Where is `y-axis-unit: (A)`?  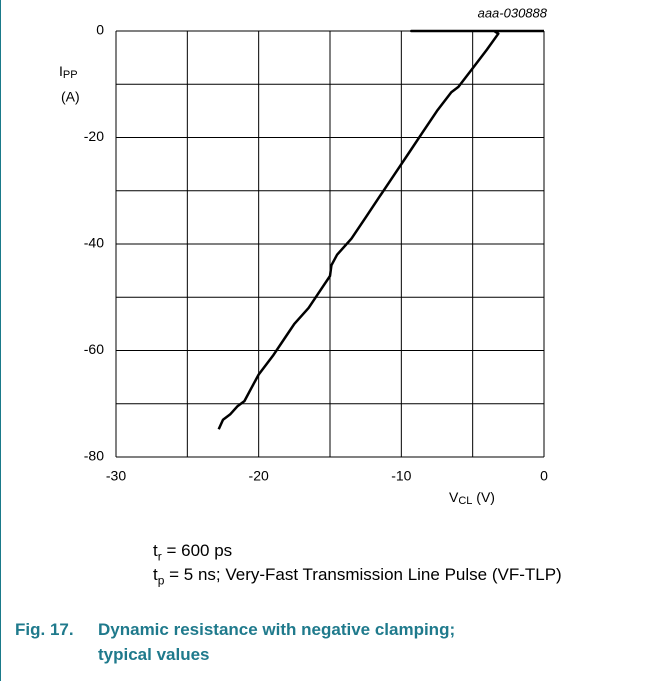 y-axis-unit: (A) is located at coordinates (70, 97).